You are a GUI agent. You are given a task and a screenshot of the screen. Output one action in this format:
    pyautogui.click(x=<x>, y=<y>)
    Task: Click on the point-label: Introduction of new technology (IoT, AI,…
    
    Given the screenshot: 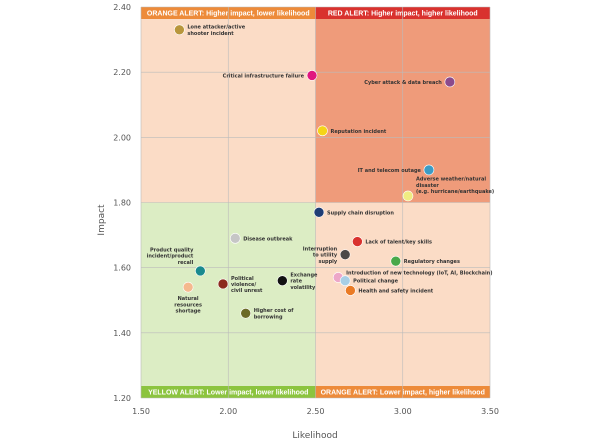 What is the action you would take?
    pyautogui.click(x=419, y=273)
    